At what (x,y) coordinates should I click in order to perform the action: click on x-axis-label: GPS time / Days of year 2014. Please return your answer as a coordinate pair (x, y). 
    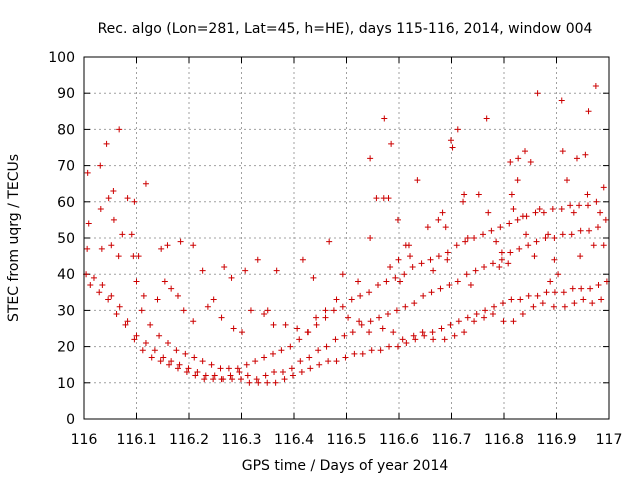
    Looking at the image, I should click on (345, 466).